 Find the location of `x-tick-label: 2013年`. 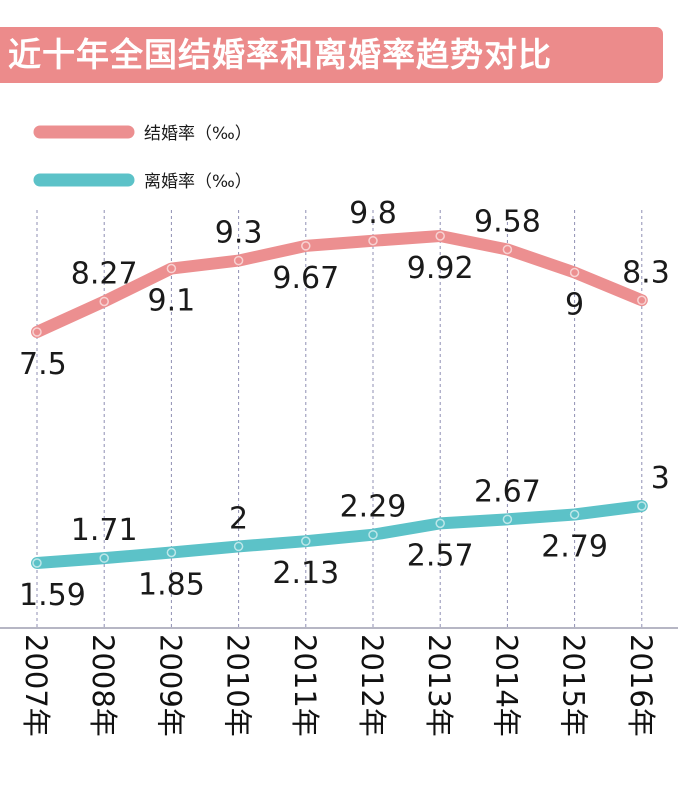

x-tick-label: 2013年 is located at coordinates (439, 685).